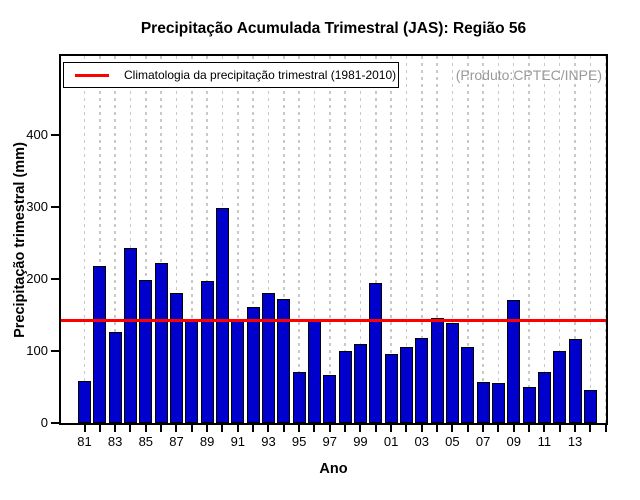 The width and height of the screenshot is (640, 500). I want to click on y-tick-label: 200, so click(37, 278).